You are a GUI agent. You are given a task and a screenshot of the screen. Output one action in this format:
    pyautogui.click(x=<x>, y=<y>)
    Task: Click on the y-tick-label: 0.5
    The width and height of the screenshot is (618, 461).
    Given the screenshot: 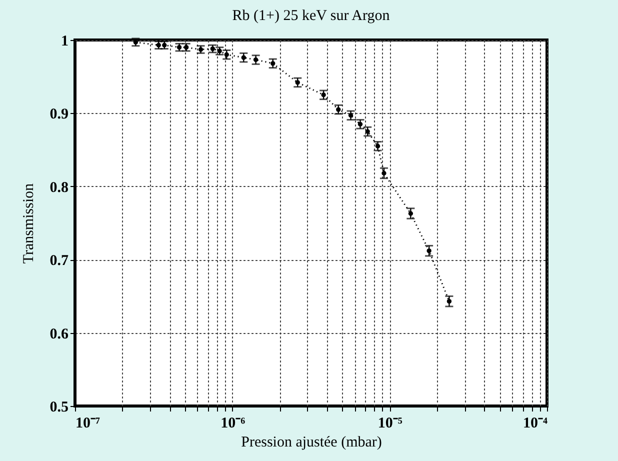 What is the action you would take?
    pyautogui.click(x=59, y=408)
    